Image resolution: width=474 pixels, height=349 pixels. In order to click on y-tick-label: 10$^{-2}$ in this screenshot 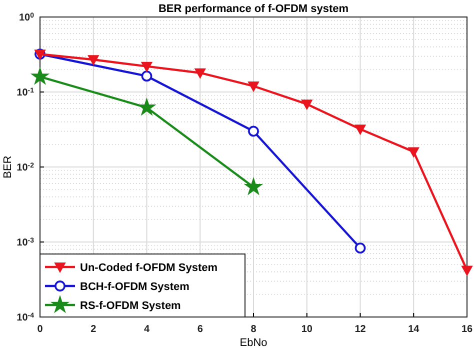, I will do `click(25, 168)`.